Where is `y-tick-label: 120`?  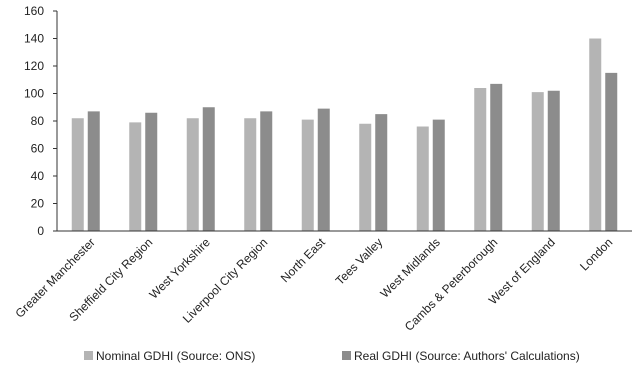 y-tick-label: 120 is located at coordinates (34, 66).